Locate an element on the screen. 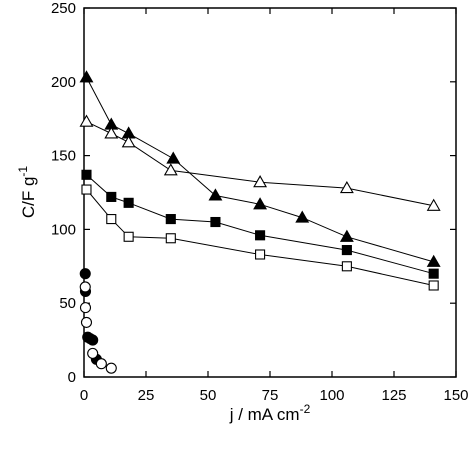 Image resolution: width=474 pixels, height=452 pixels. y-axis-title: C/F g-1 is located at coordinates (27, 192).